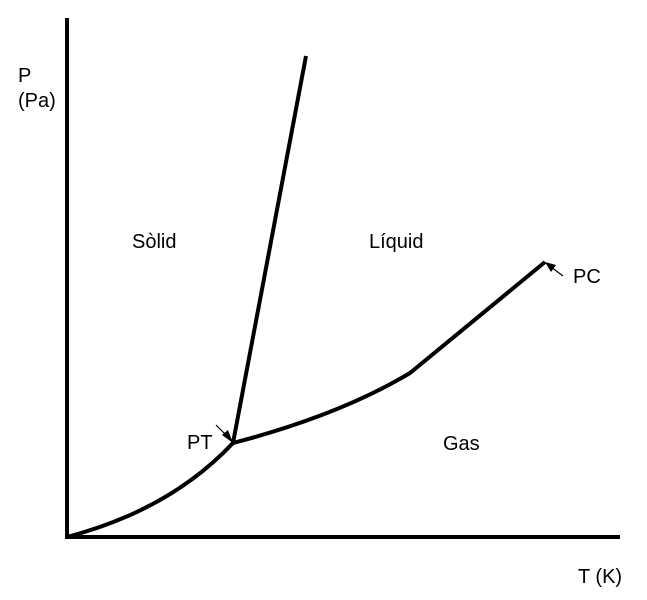  Describe the element at coordinates (224, 433) in the screenshot. I see `triple-point-arrow` at that location.